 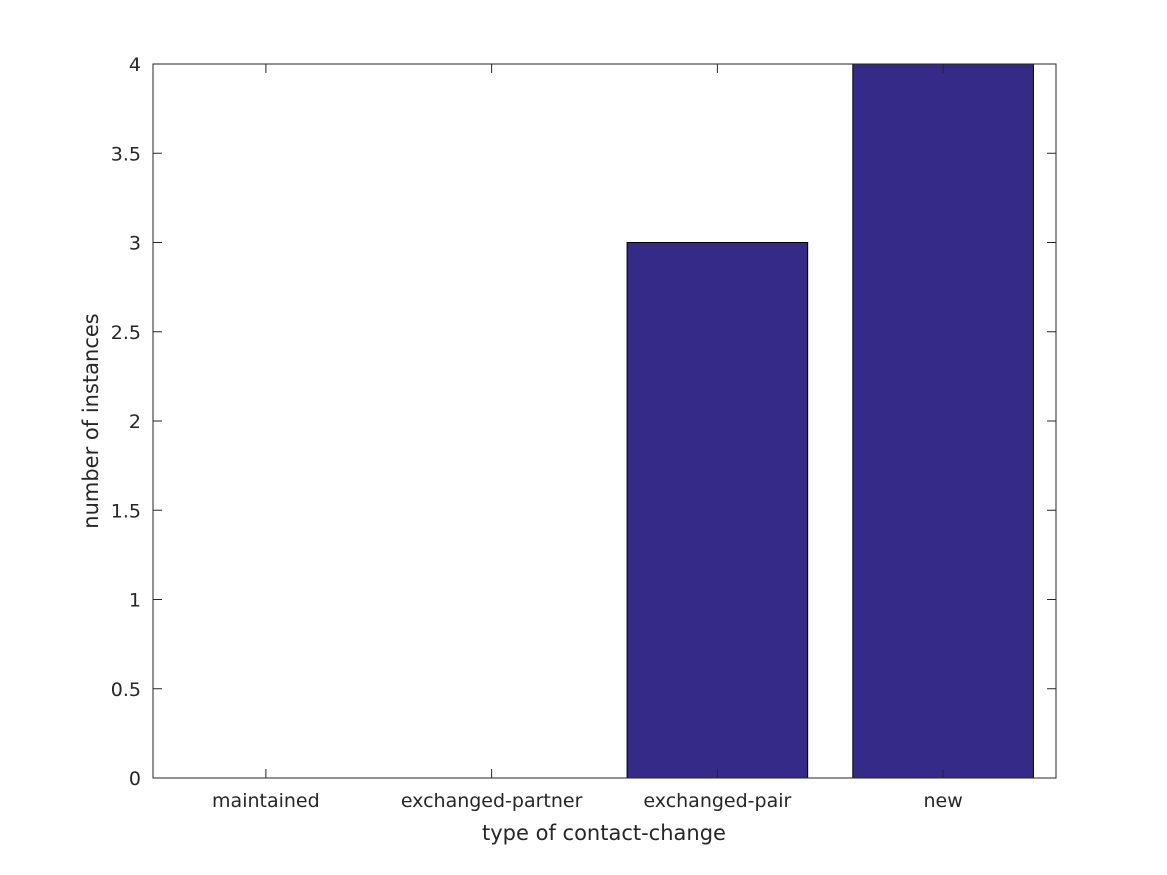 What do you see at coordinates (492, 801) in the screenshot?
I see `x-tick-label-exchanged-partner: exchanged-partner` at bounding box center [492, 801].